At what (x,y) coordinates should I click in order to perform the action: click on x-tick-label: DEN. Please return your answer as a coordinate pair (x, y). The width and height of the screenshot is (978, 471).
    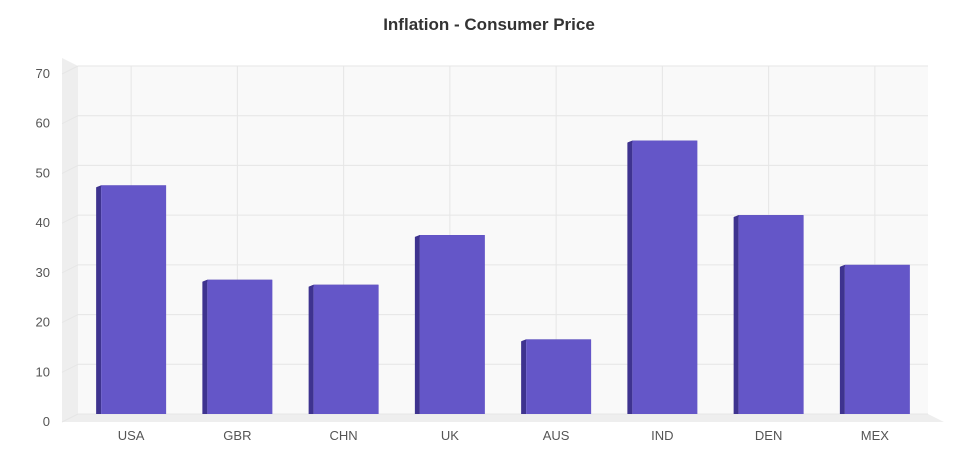
    Looking at the image, I should click on (768, 435).